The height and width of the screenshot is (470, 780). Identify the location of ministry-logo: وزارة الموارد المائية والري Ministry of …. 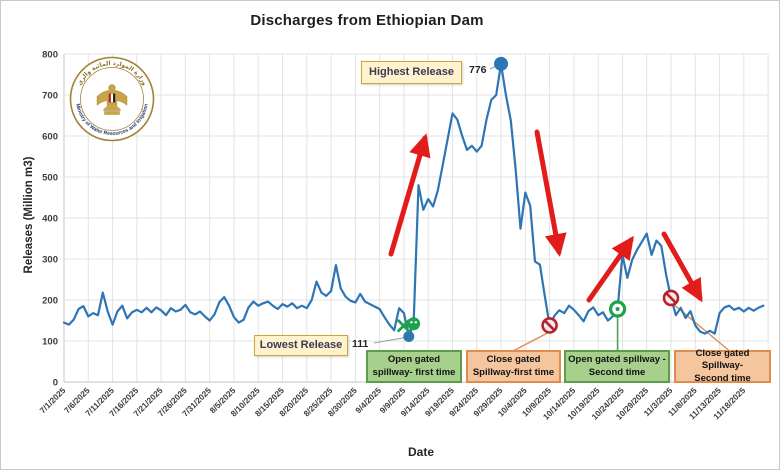
(112, 99).